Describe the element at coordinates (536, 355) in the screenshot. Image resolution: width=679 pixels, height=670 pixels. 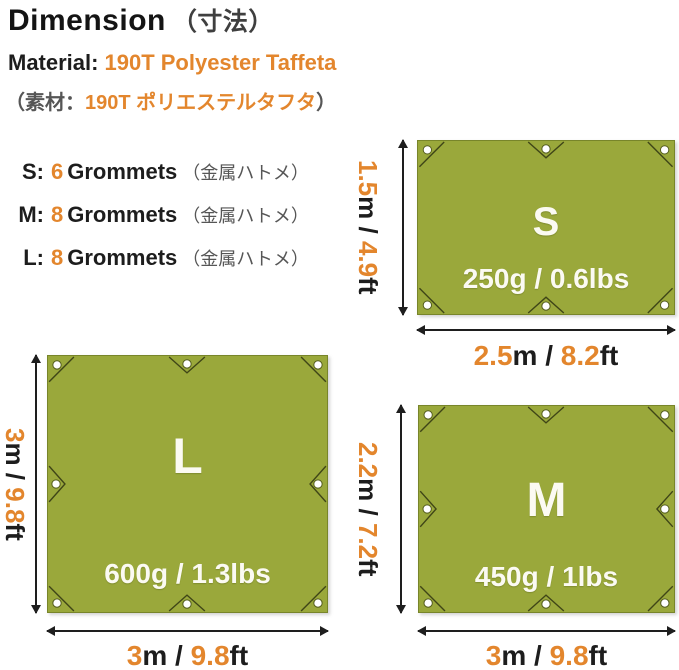
I see `width-meters-unit-s: m /` at that location.